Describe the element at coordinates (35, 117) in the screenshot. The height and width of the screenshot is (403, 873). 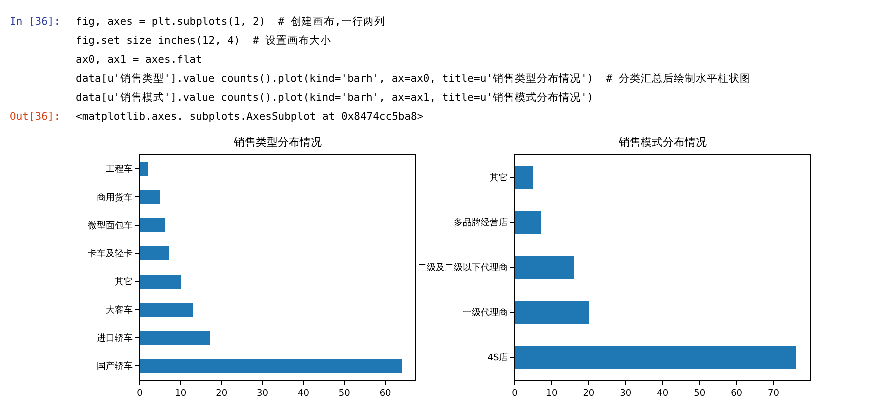
I see `text: Out[36]:` at that location.